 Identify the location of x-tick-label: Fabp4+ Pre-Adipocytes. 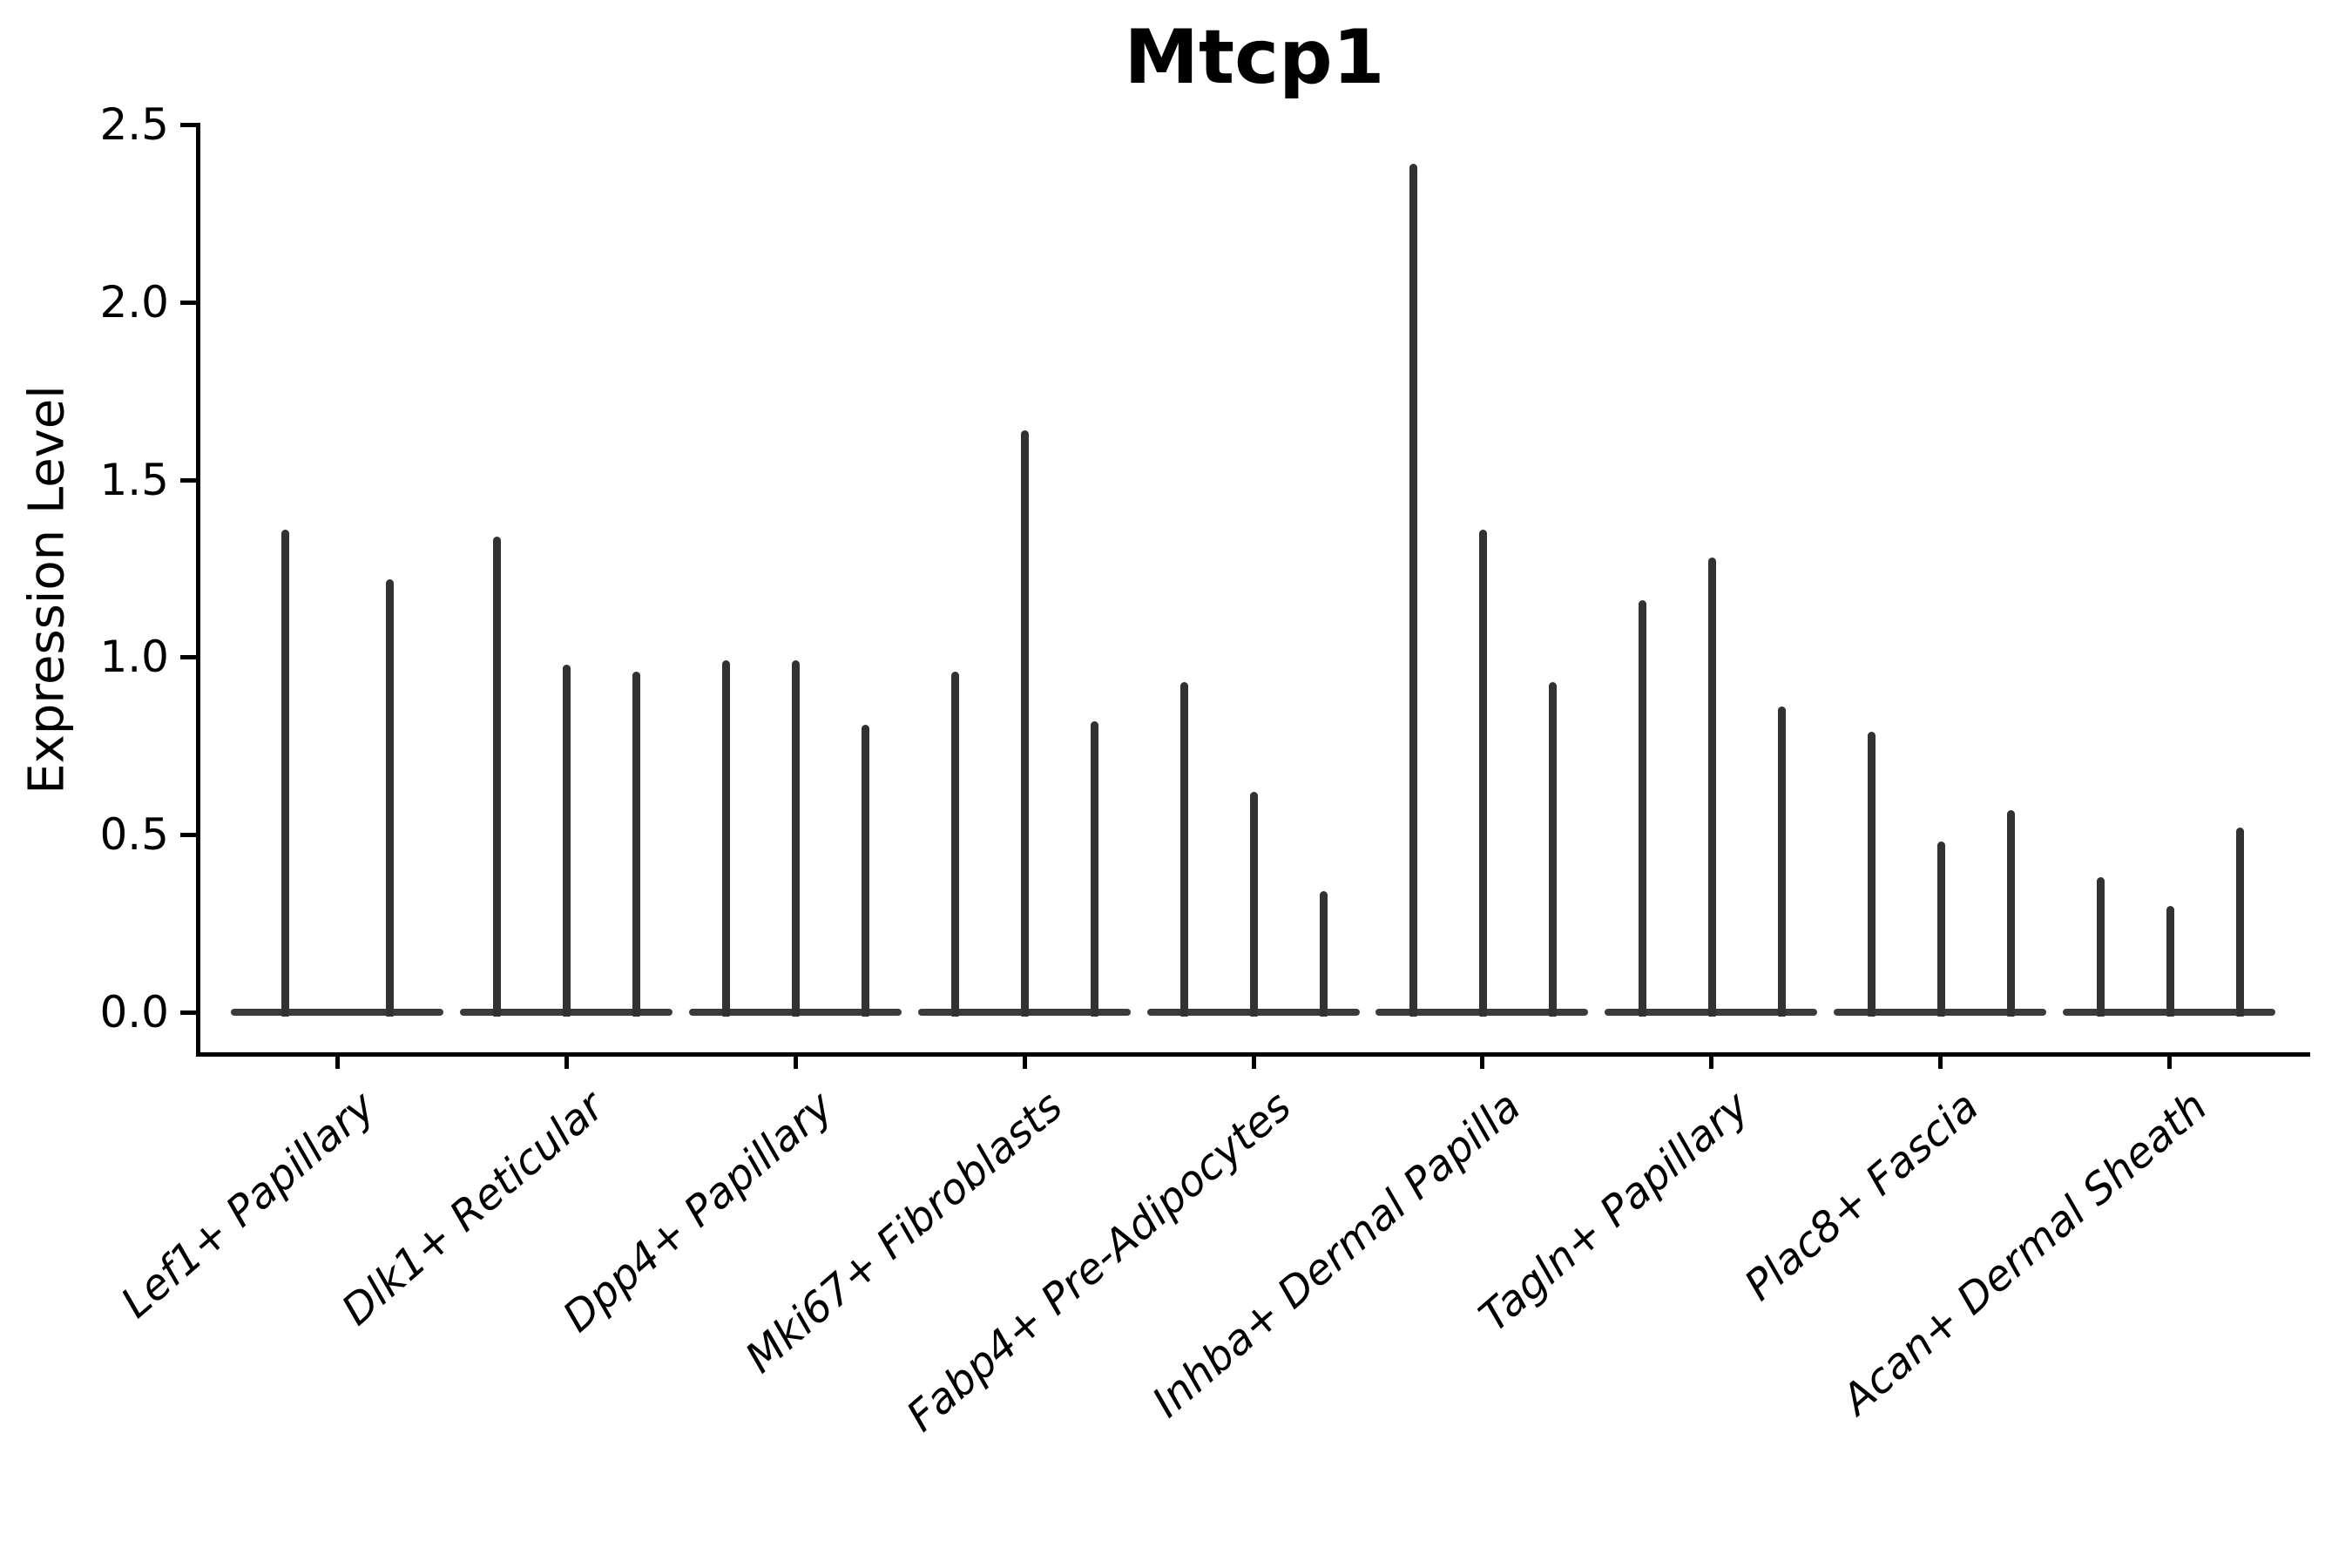
(1099, 1262).